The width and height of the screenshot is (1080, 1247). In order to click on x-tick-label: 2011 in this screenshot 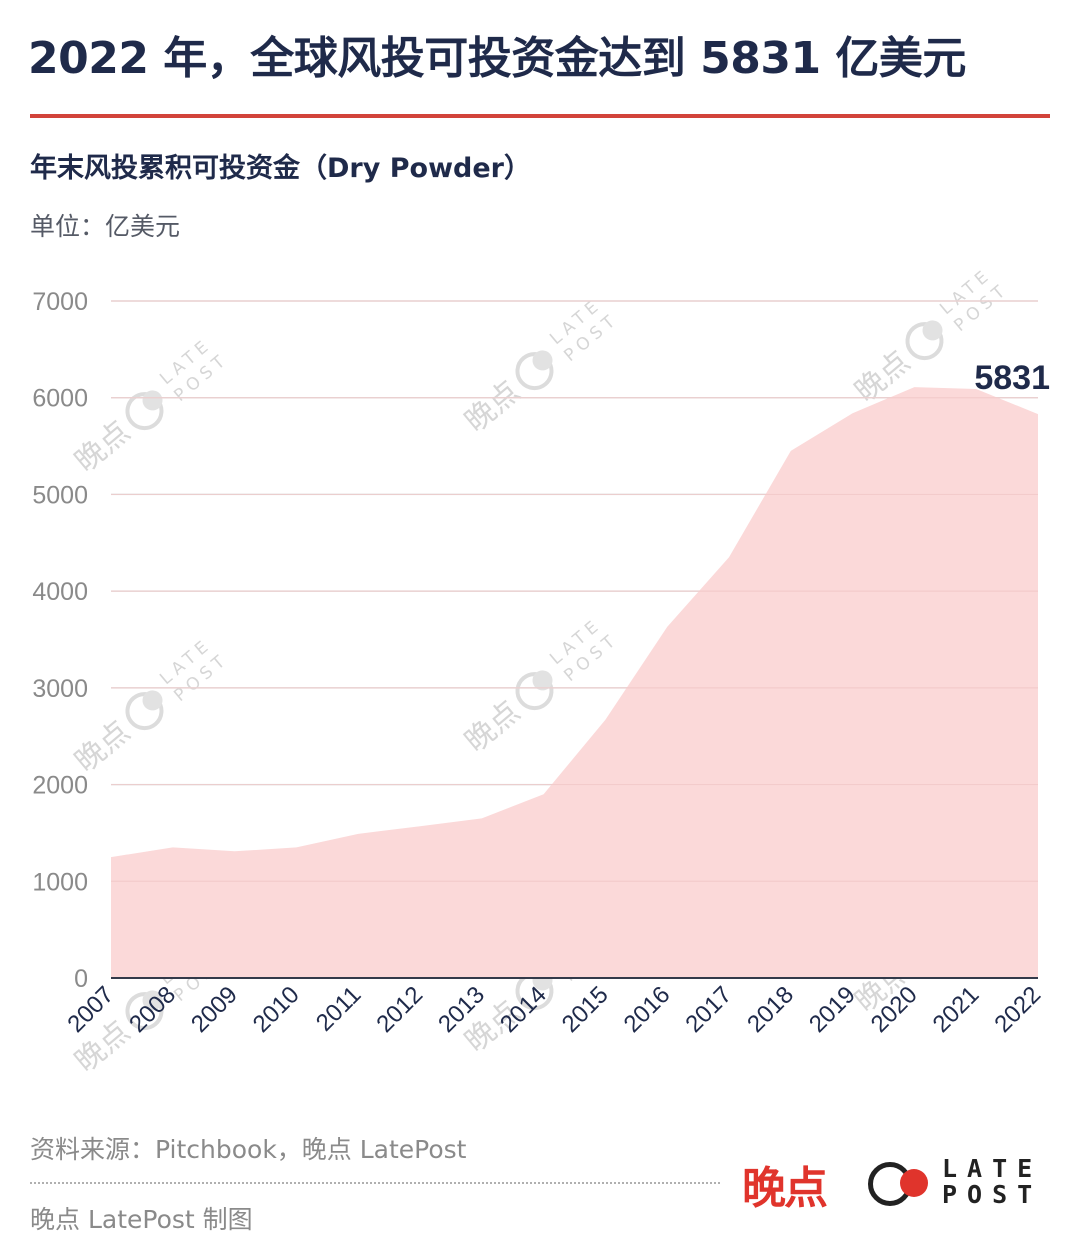, I will do `click(339, 1009)`.